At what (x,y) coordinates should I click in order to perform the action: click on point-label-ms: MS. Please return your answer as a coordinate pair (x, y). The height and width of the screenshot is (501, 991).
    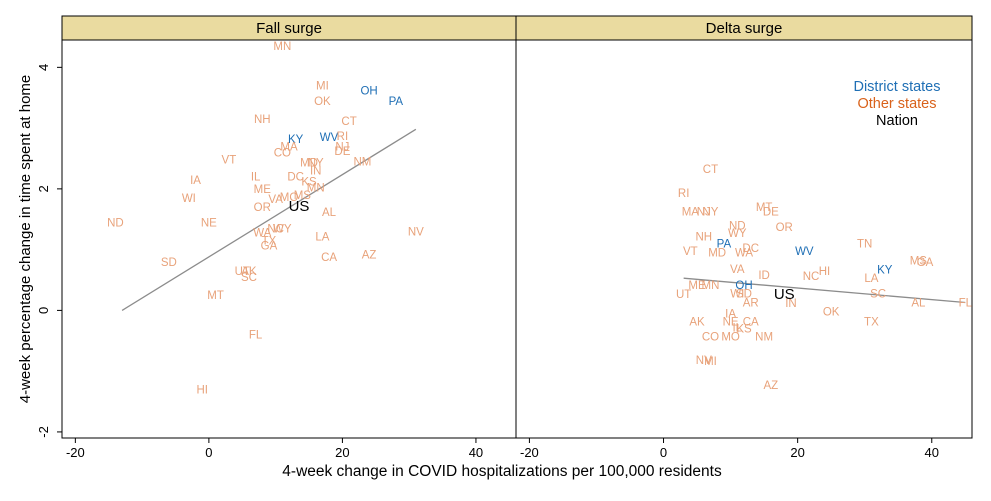
    Looking at the image, I should click on (303, 196).